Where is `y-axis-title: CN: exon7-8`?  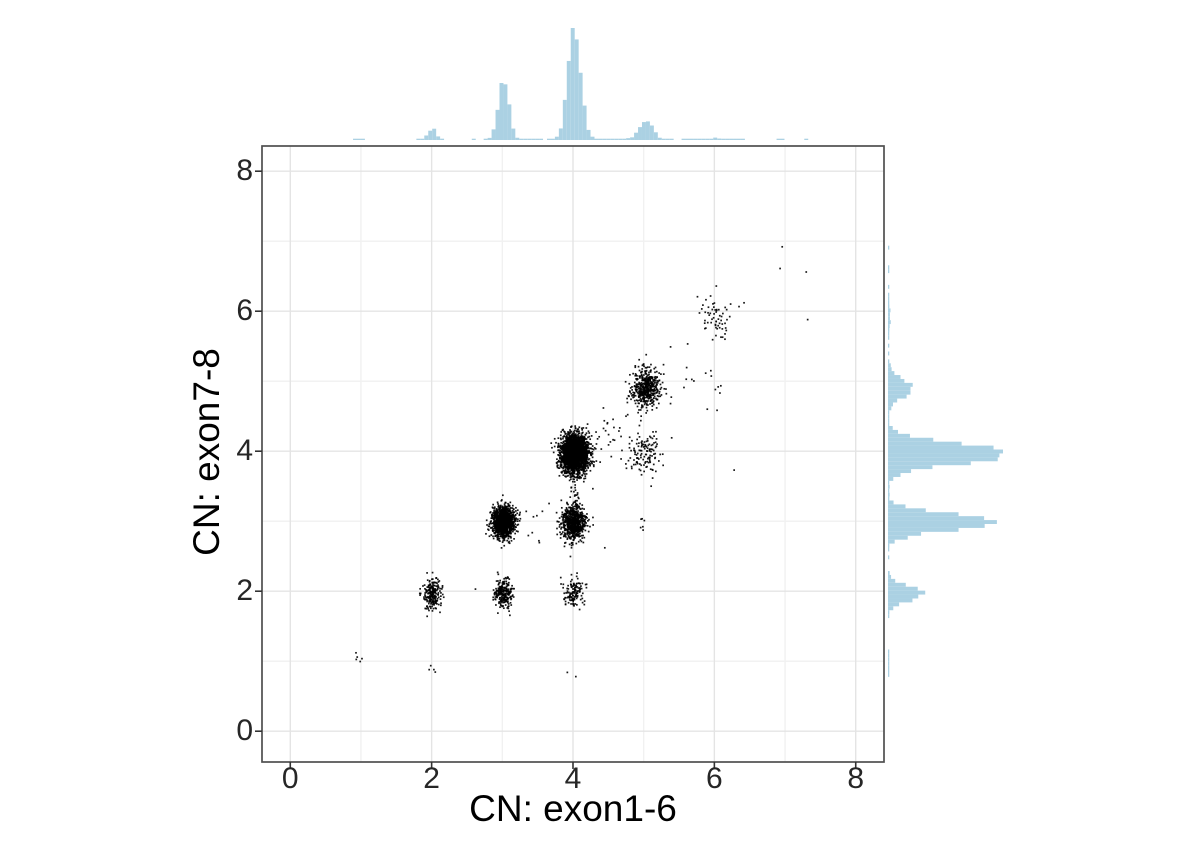
y-axis-title: CN: exon7-8 is located at coordinates (206, 452).